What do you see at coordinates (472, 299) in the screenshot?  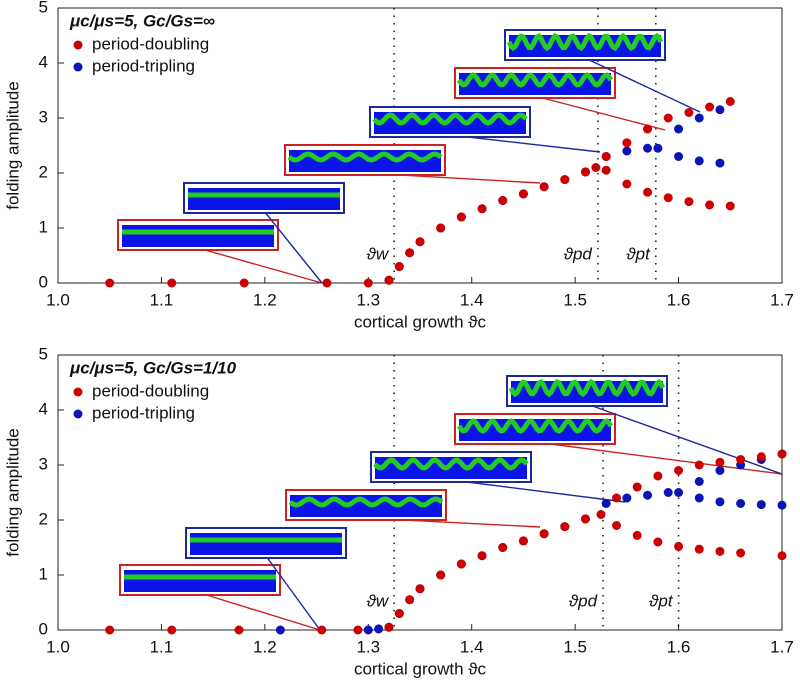 I see `x-tick-label: 1.4` at bounding box center [472, 299].